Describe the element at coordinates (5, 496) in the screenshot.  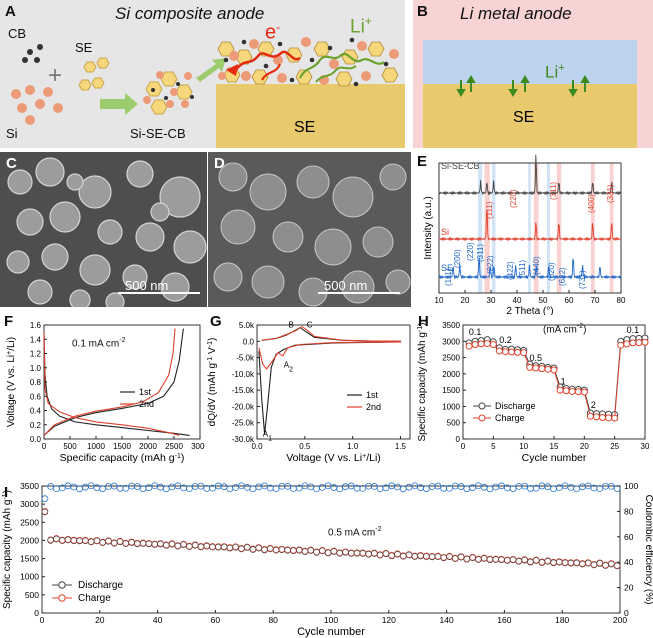
I see `text-part: -1` at that location.